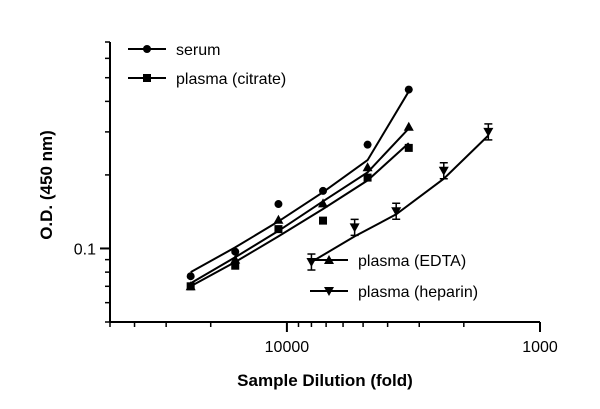 The image size is (600, 409). Describe the element at coordinates (105, 182) in the screenshot. I see `y-axis-ticks` at that location.